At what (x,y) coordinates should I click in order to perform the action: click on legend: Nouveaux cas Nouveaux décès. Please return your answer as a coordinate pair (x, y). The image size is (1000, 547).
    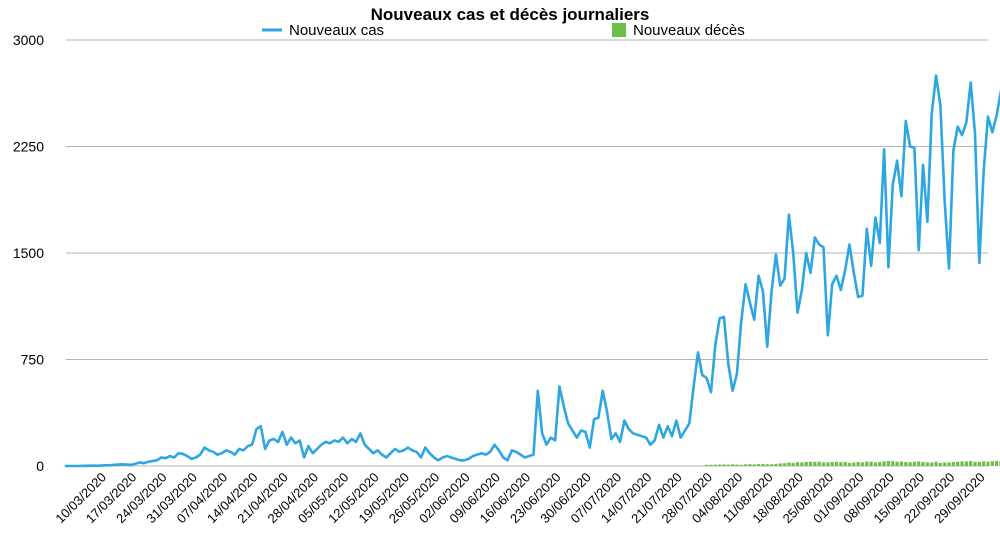
    Looking at the image, I should click on (503, 30).